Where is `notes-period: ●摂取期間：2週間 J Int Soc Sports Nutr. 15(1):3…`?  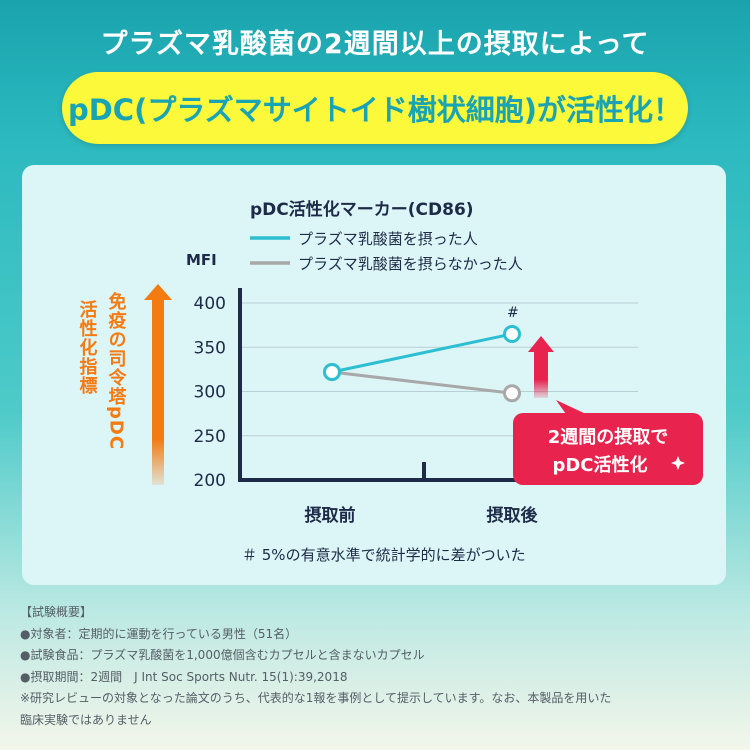 notes-period: ●摂取期間：2週間 J Int Soc Sports Nutr. 15(1):3… is located at coordinates (184, 676).